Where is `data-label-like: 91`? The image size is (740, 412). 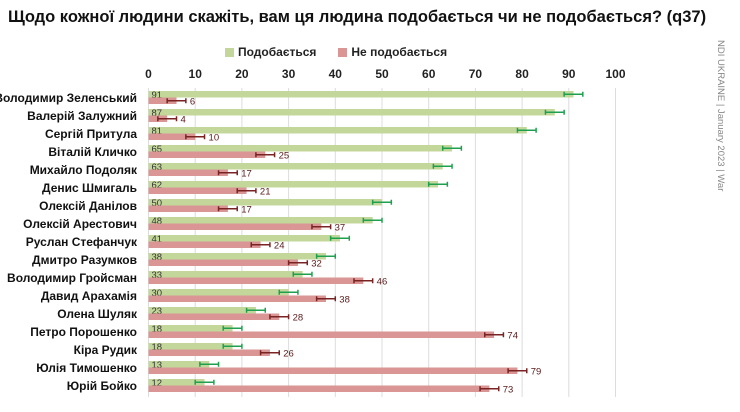 data-label-like: 91 is located at coordinates (157, 95).